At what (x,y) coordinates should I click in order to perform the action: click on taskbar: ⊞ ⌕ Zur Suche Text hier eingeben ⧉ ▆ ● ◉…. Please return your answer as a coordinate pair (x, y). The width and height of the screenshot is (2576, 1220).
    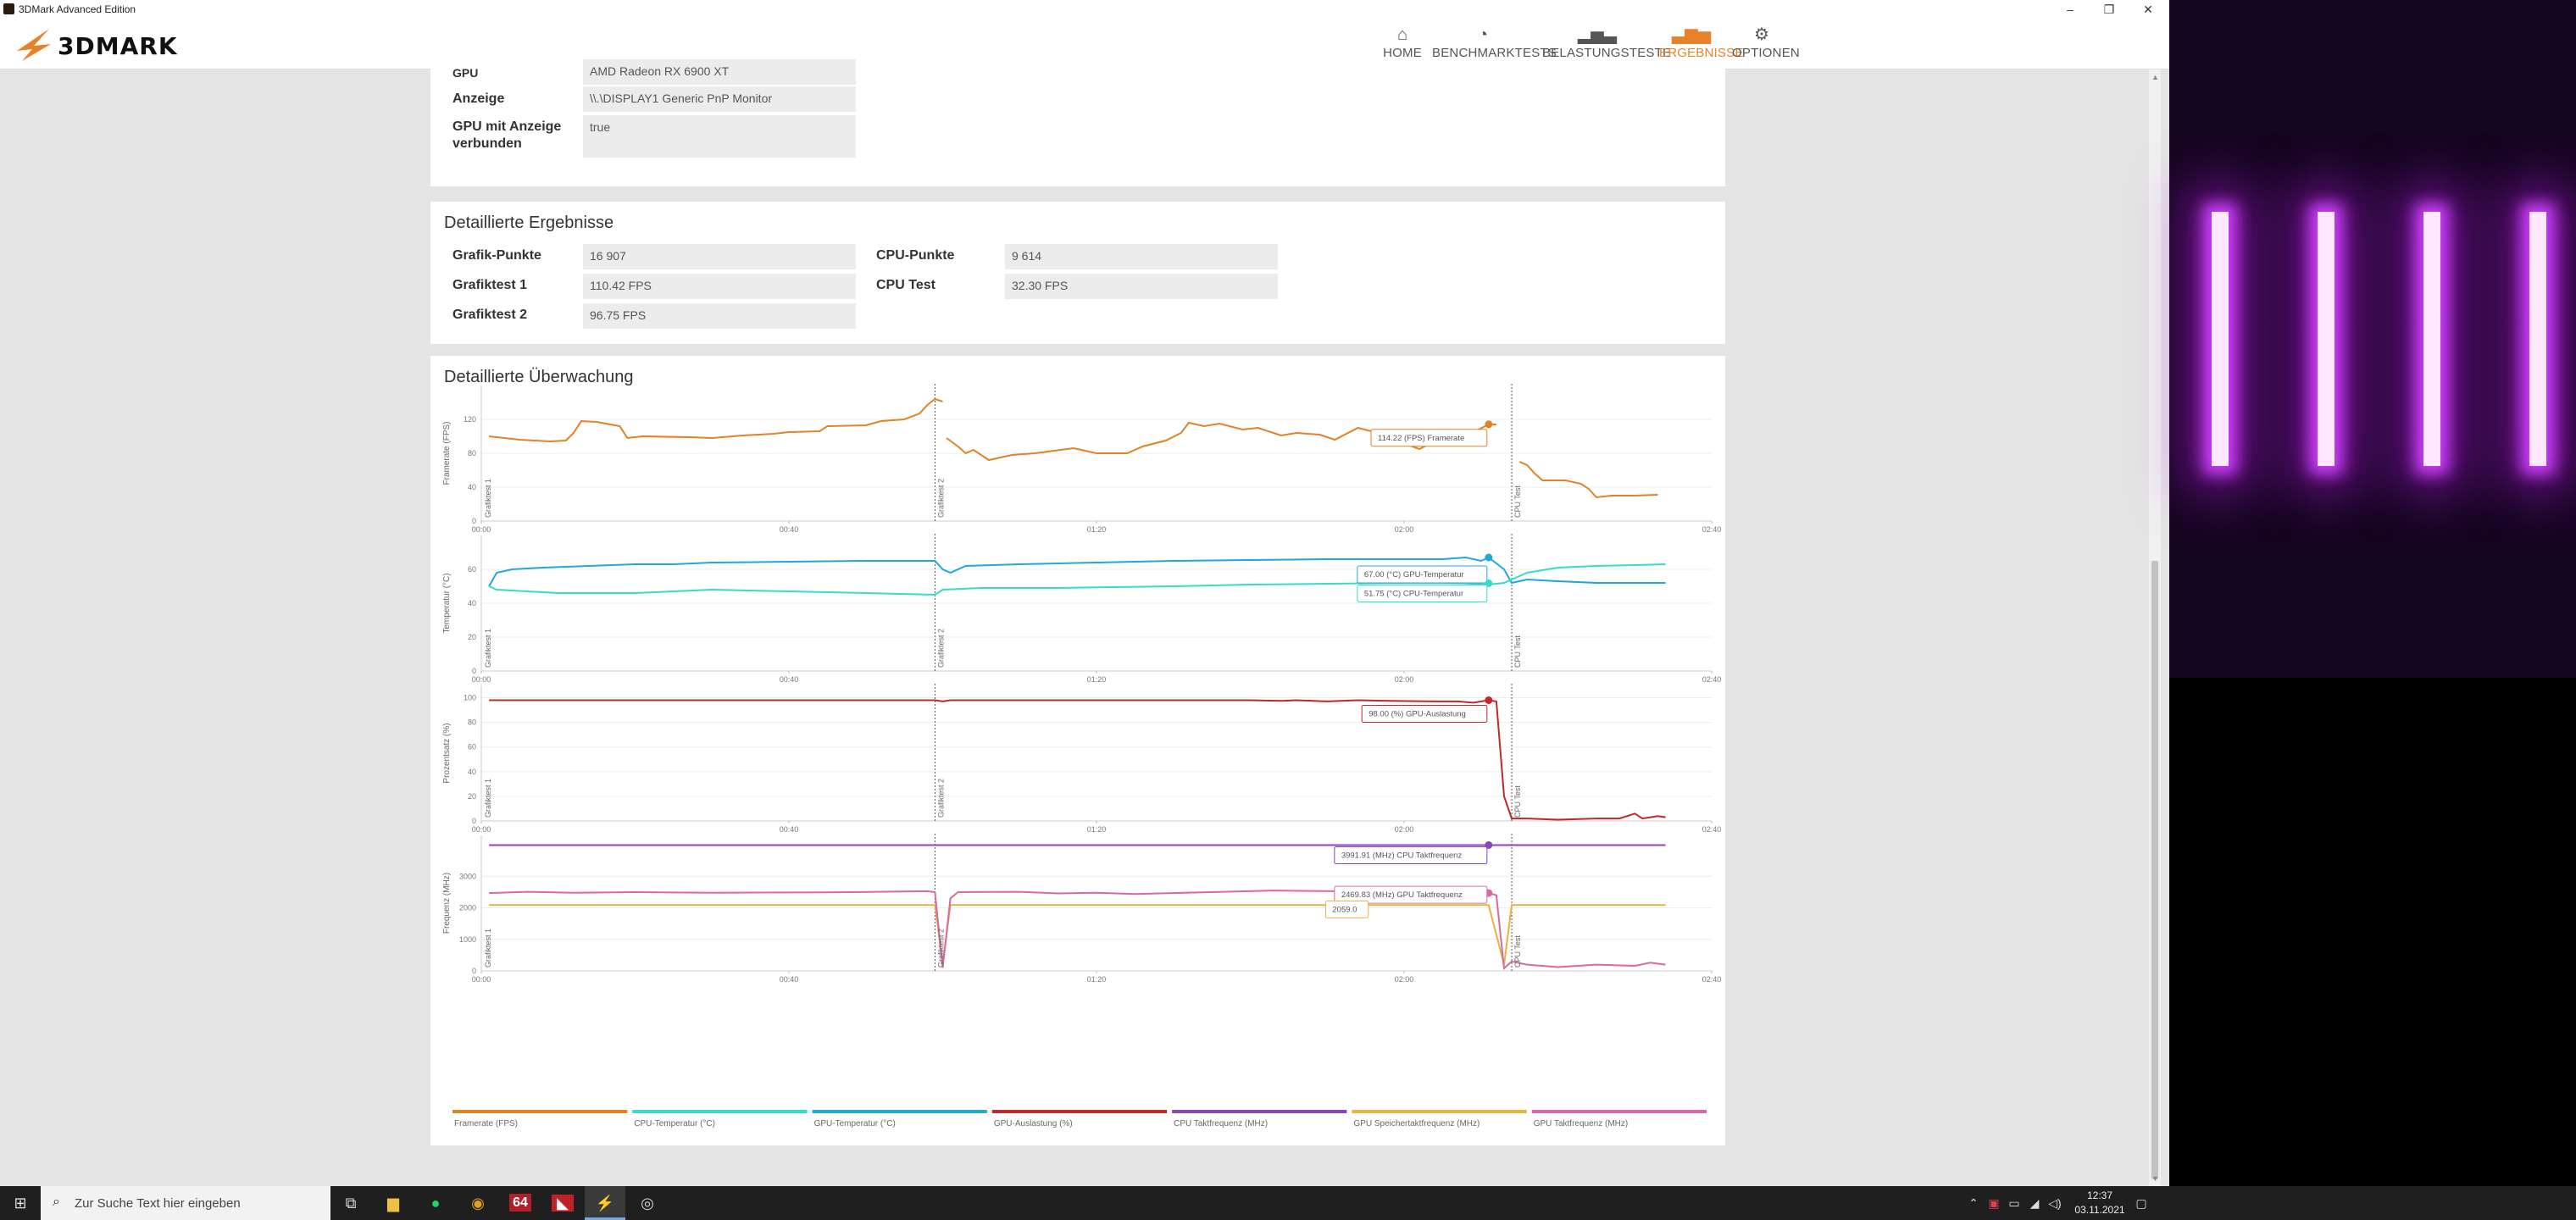
    Looking at the image, I should click on (1288, 1203).